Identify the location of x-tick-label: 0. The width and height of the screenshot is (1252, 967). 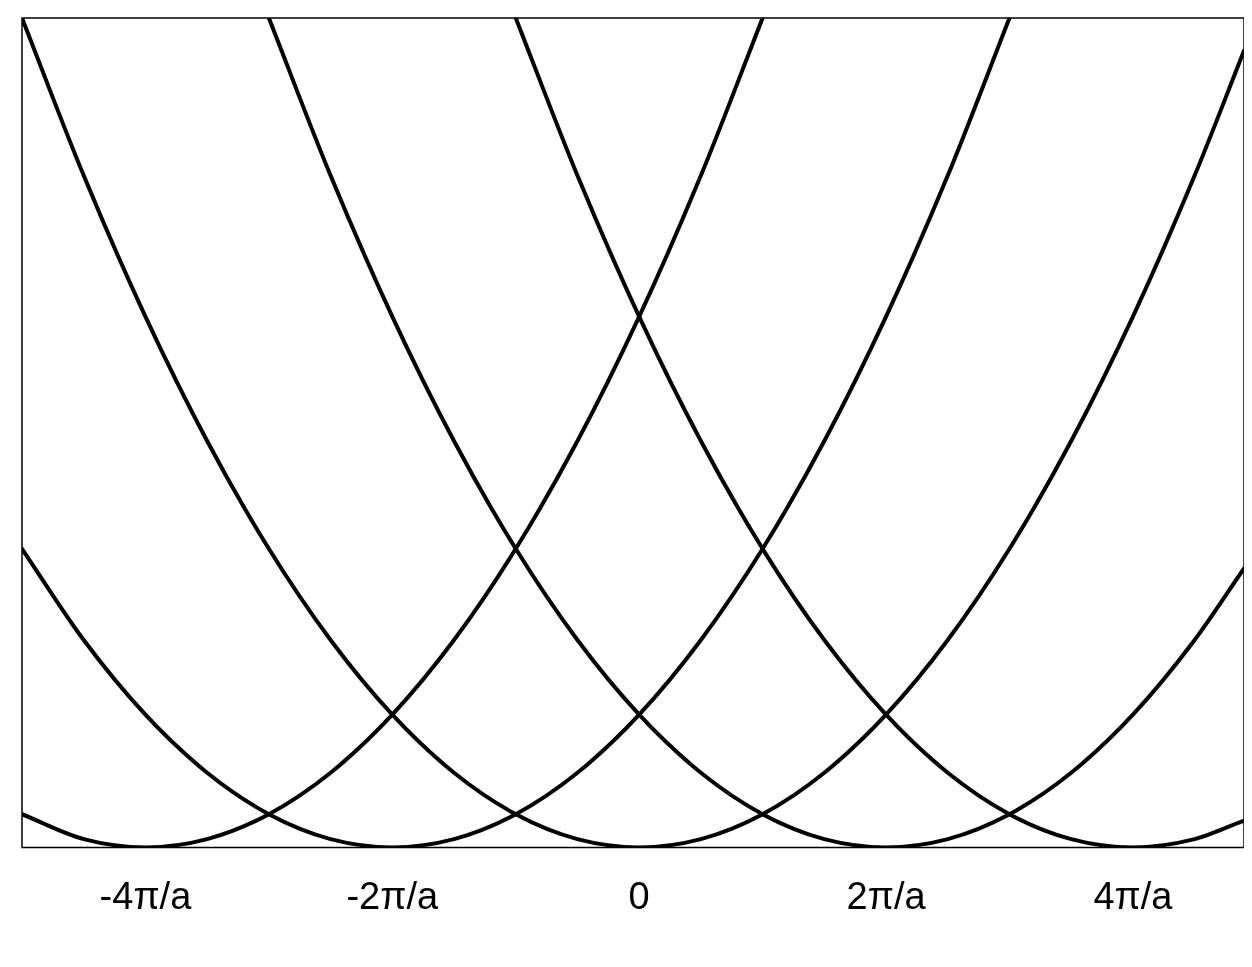
(639, 895).